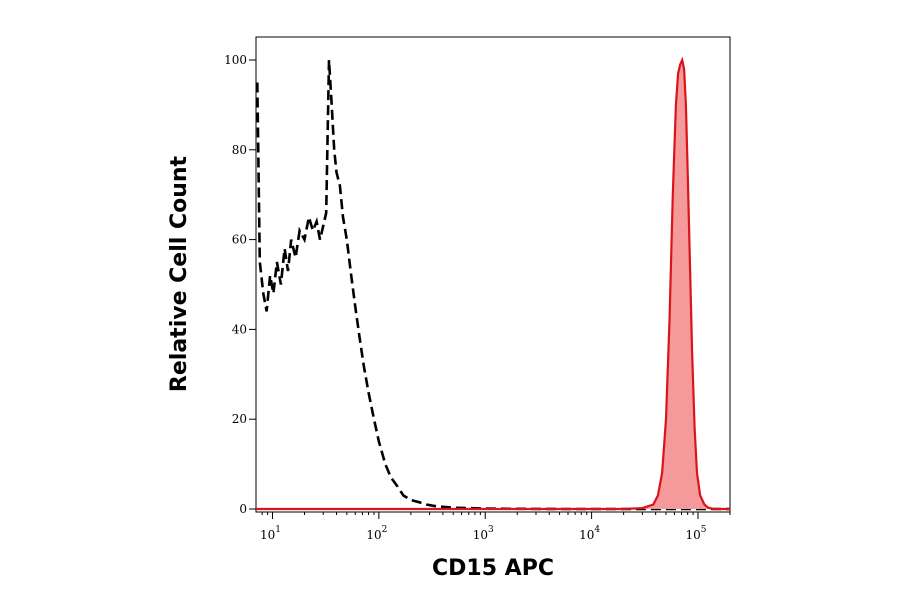  Describe the element at coordinates (278, 530) in the screenshot. I see `x-tick-exponent: 1` at that location.